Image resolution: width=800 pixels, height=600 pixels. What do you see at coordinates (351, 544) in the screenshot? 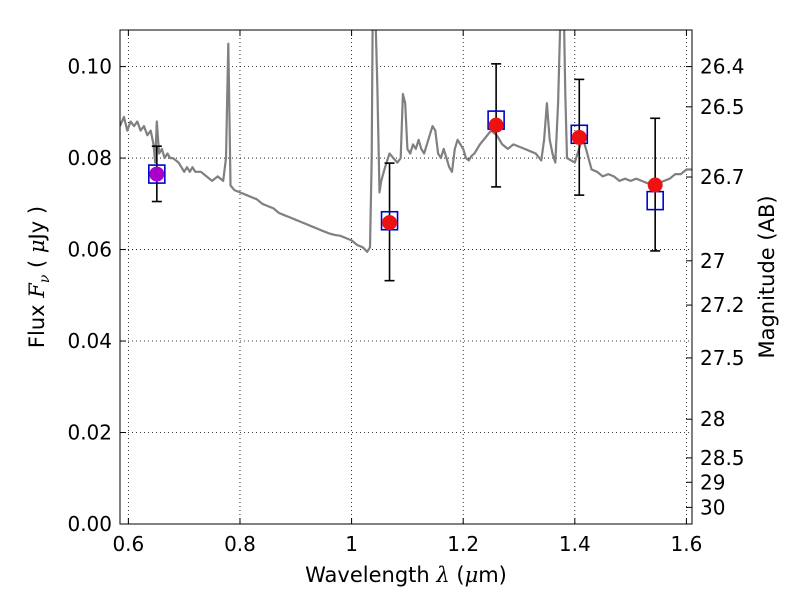
I see `x-tick-label: 1` at bounding box center [351, 544].